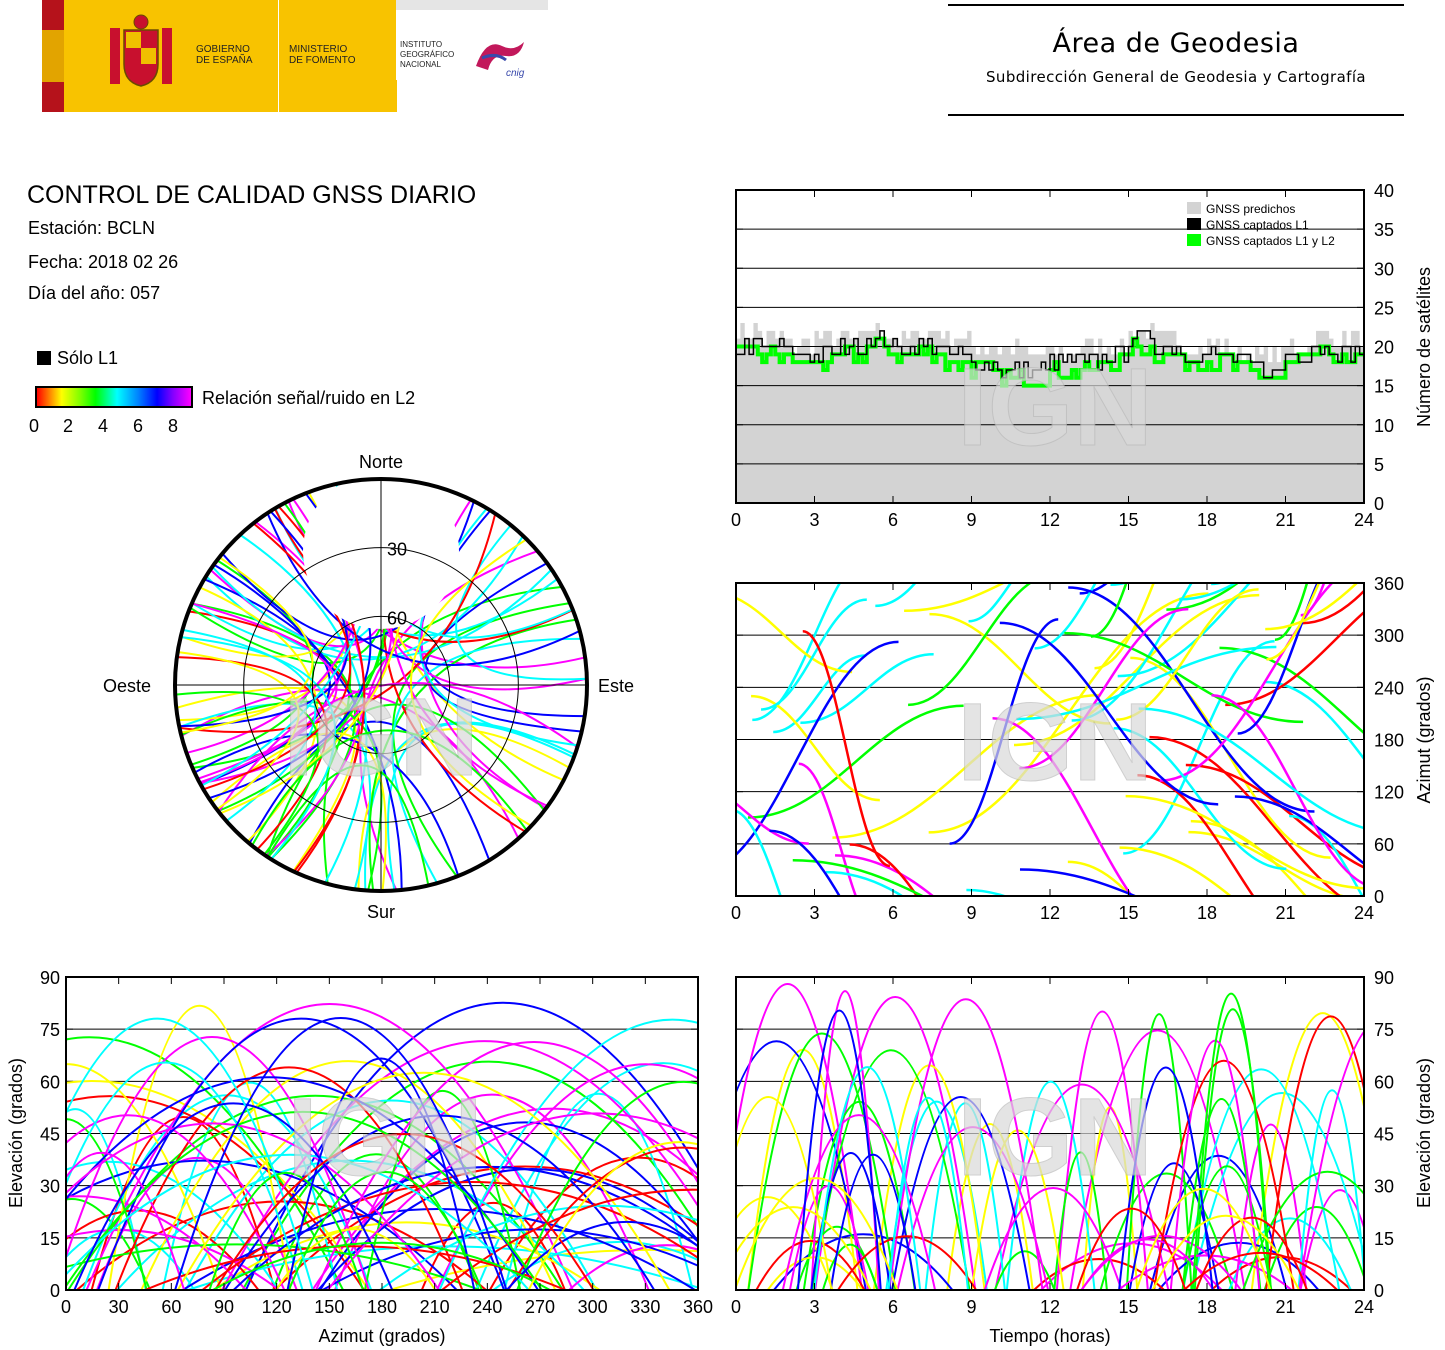  Describe the element at coordinates (114, 397) in the screenshot. I see `snr-colorbar` at that location.